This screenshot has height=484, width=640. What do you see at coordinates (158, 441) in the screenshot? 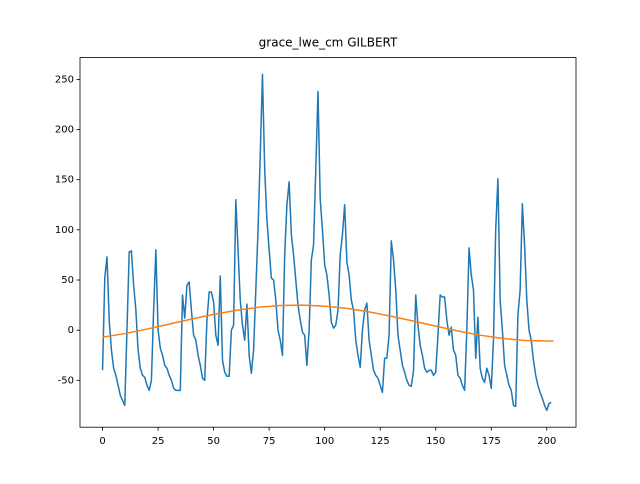
I see `x-tick-label: 25` at bounding box center [158, 441].